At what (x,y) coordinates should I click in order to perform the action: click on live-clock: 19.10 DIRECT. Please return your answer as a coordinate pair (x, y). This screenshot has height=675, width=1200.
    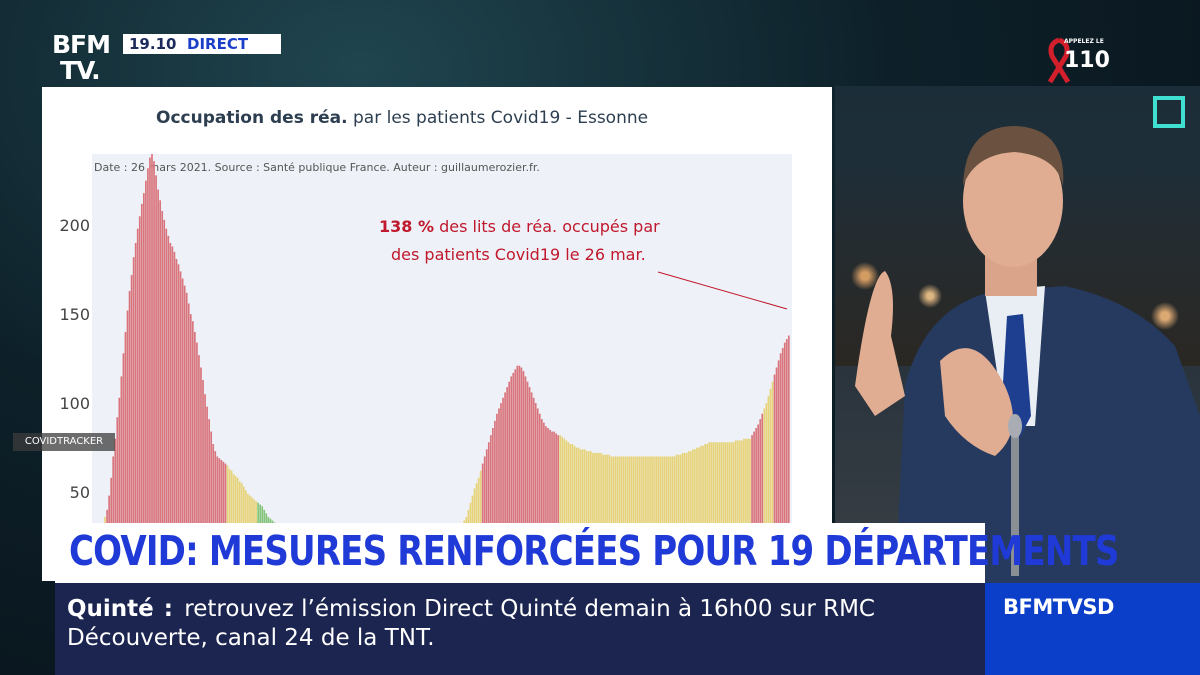
    Looking at the image, I should click on (202, 44).